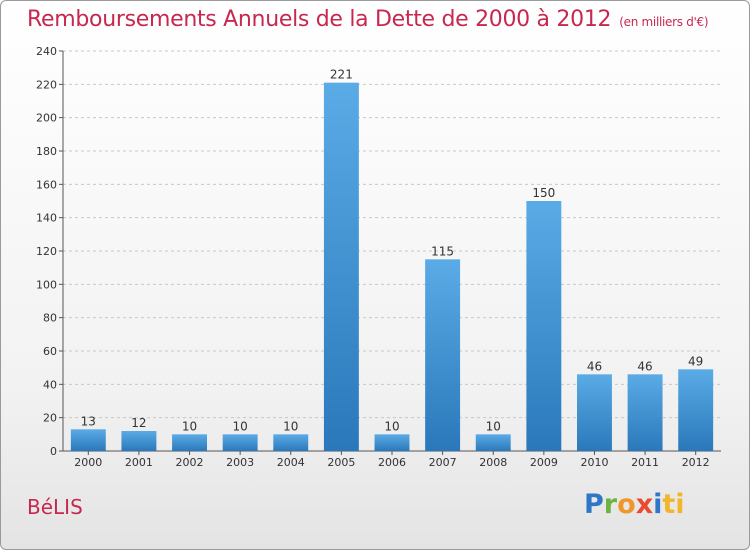 The width and height of the screenshot is (750, 550). What do you see at coordinates (392, 462) in the screenshot?
I see `x-tick-label: 2006` at bounding box center [392, 462].